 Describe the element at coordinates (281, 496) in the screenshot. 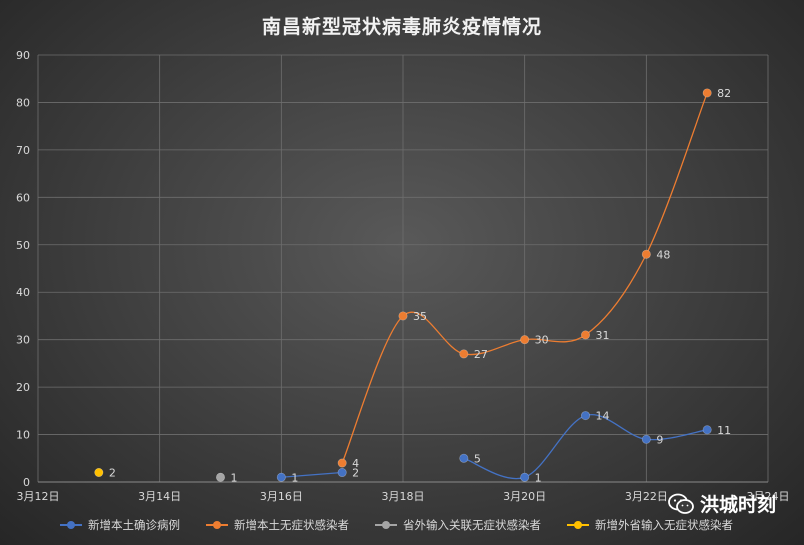

I see `x-tick-label: 3月16日` at that location.